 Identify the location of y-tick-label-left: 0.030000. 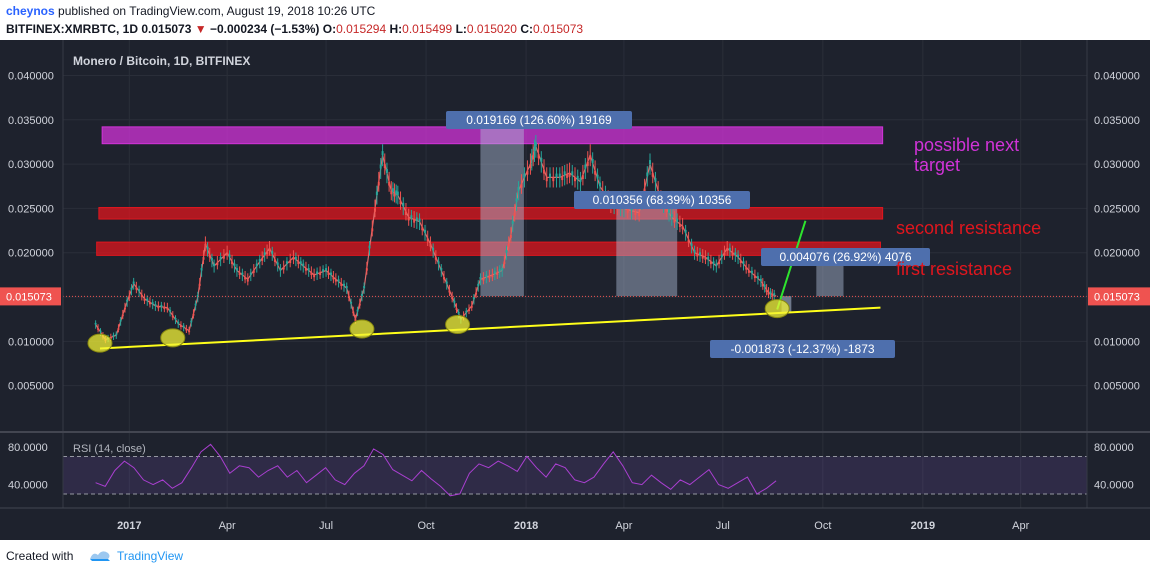
(31, 165).